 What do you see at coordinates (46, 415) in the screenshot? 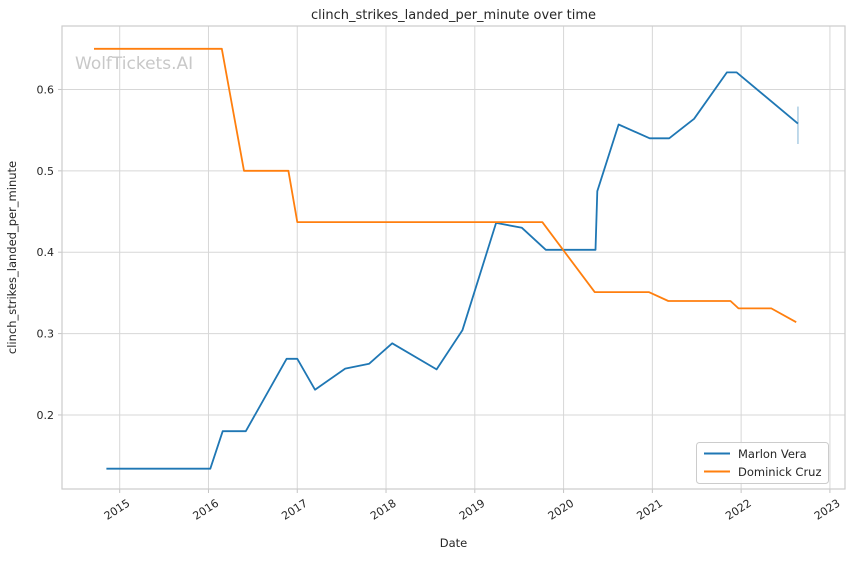
I see `y-tick-label: 0.2` at bounding box center [46, 415].